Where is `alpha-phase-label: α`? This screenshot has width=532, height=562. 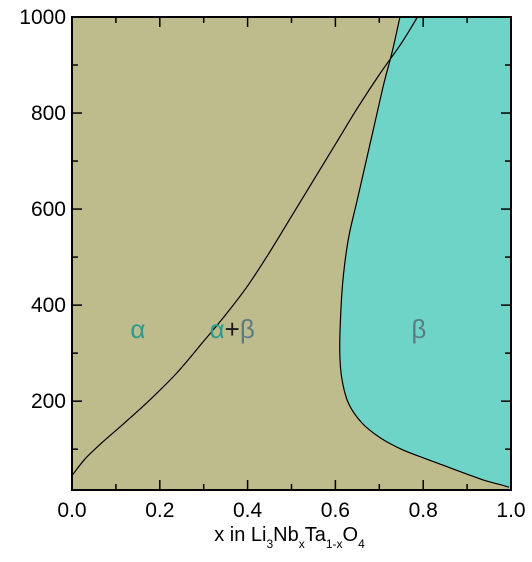
alpha-phase-label: α is located at coordinates (137, 329).